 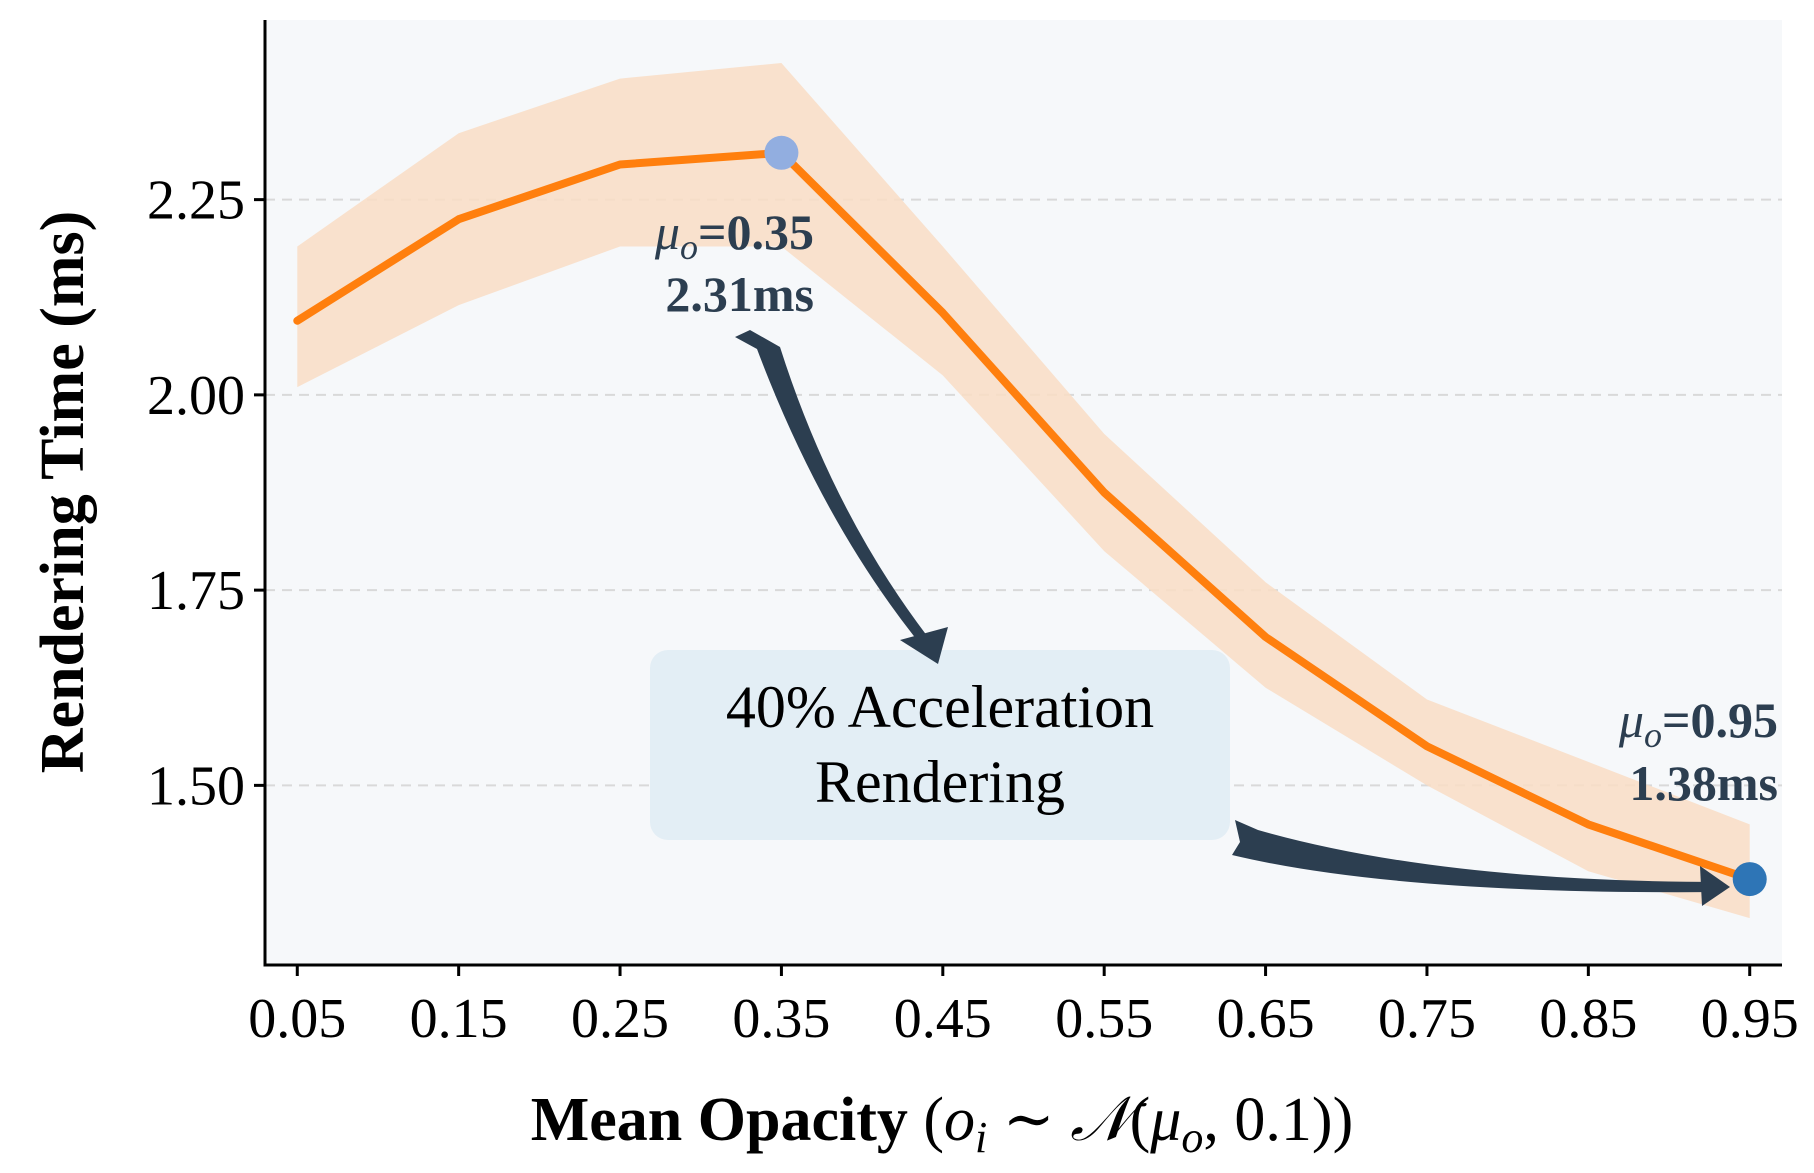 I want to click on end-annotation-value: μo=0.95, so click(x=1698, y=723).